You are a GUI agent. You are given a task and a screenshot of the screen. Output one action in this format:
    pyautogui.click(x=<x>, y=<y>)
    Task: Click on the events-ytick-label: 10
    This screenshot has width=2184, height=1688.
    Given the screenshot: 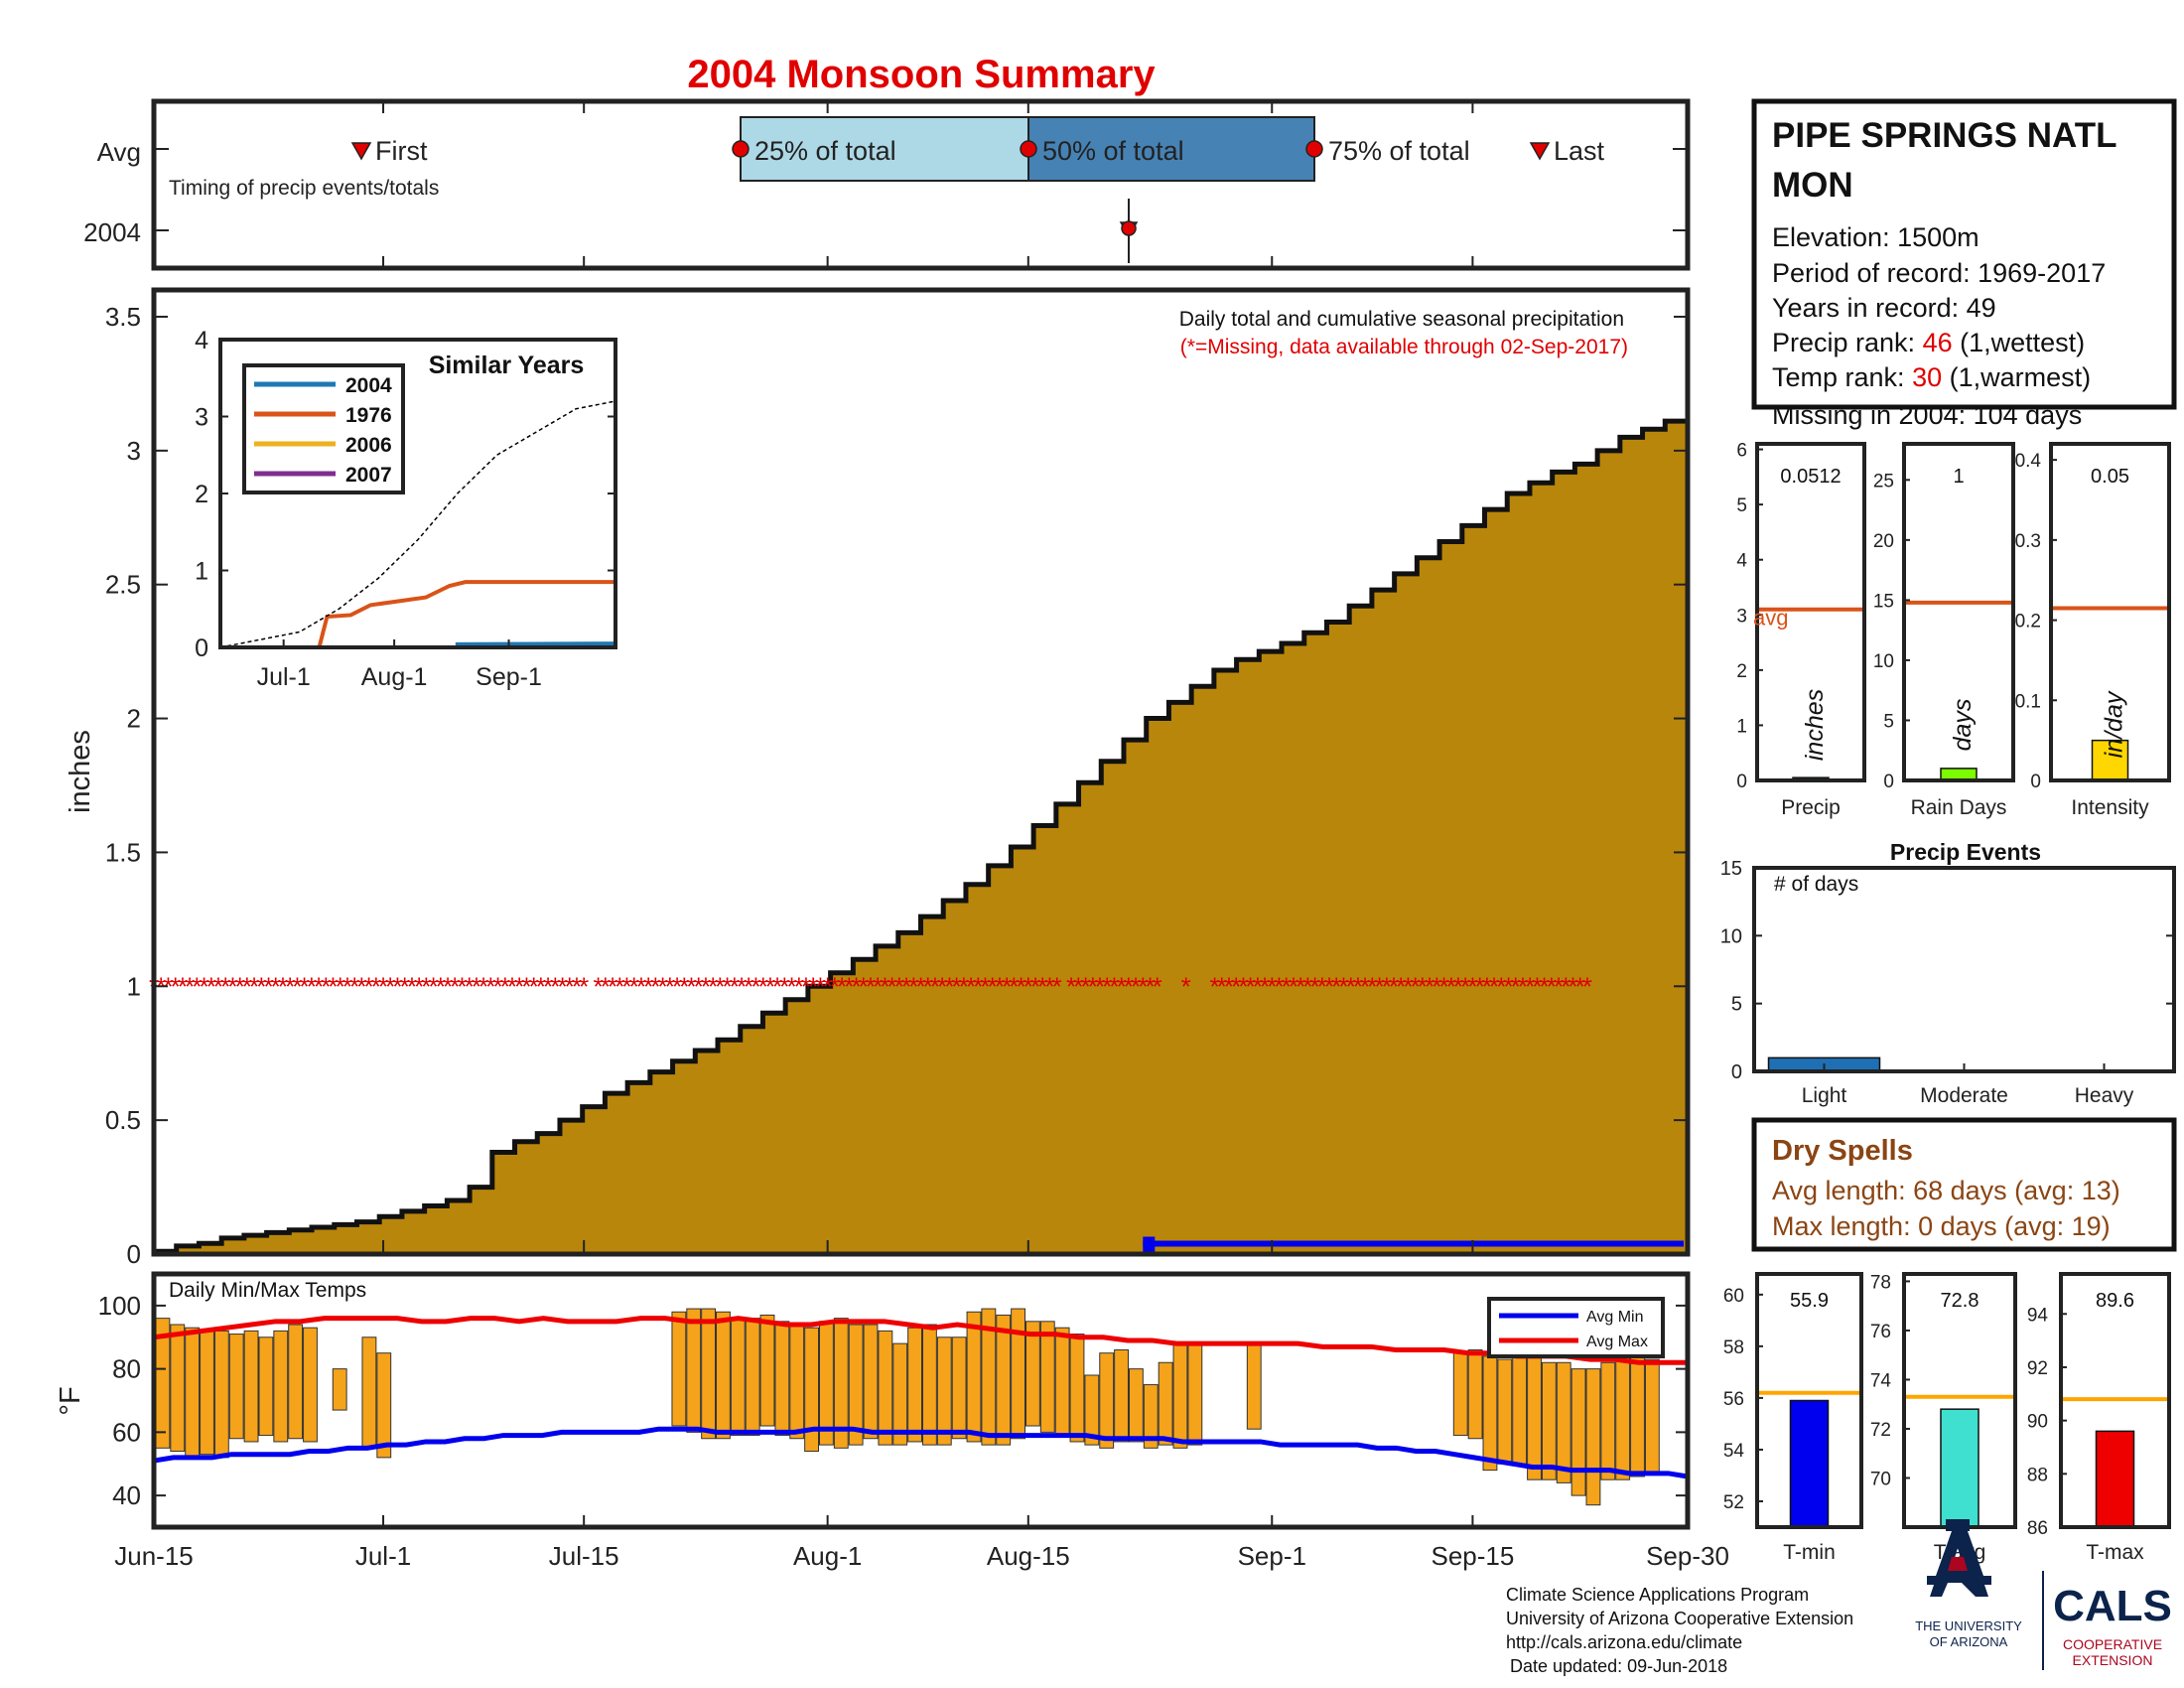 What is the action you would take?
    pyautogui.click(x=1731, y=936)
    